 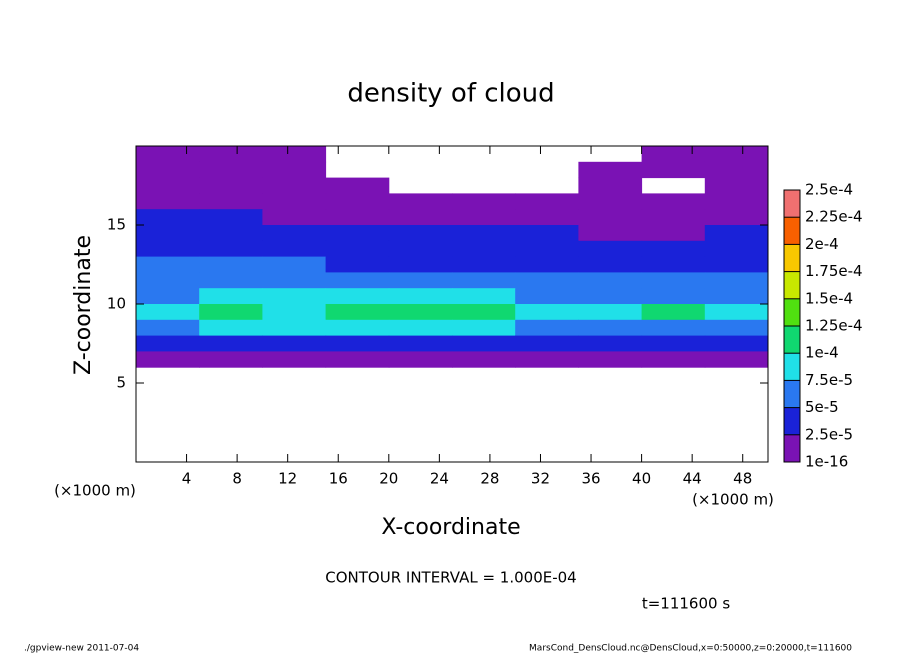 What do you see at coordinates (450, 94) in the screenshot?
I see `chart-title: density of cloud` at bounding box center [450, 94].